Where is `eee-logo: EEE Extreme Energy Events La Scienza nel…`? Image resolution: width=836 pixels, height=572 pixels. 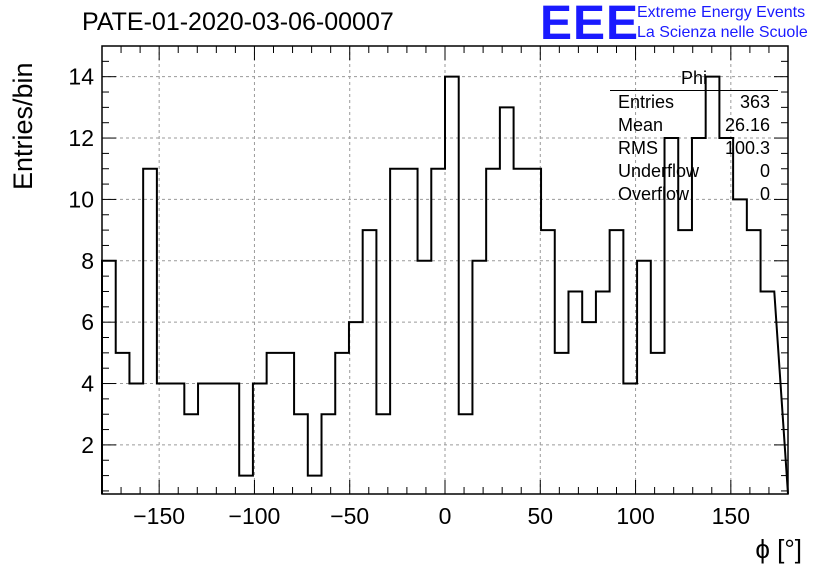 eee-logo: EEE Extreme Energy Events La Scienza nel… is located at coordinates (688, 25).